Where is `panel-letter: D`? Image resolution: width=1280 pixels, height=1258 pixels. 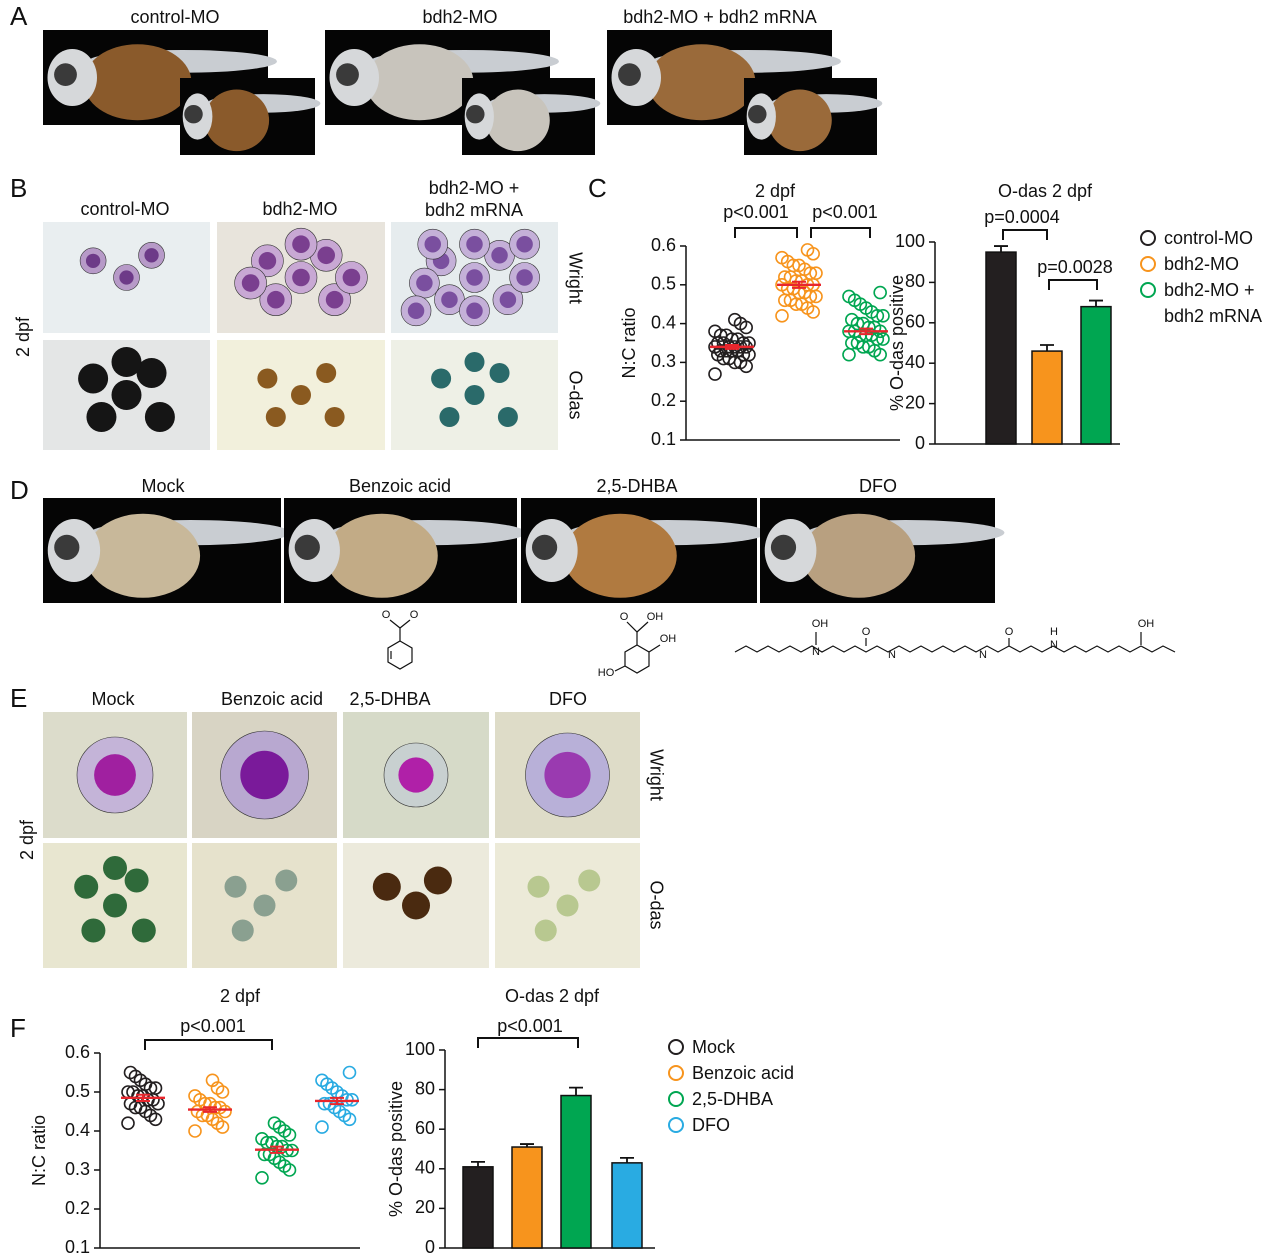 panel-letter: D is located at coordinates (19, 490).